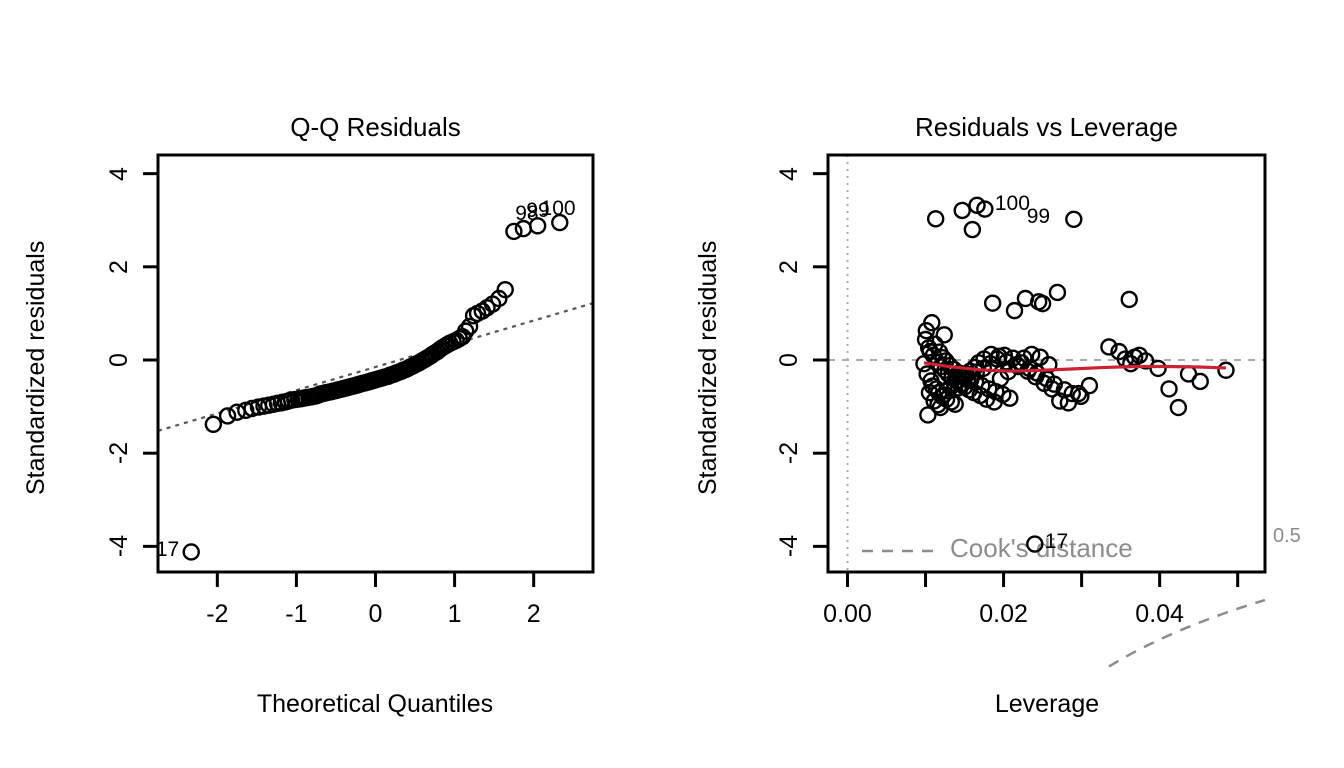  What do you see at coordinates (375, 704) in the screenshot?
I see `qq-x-axis-title: Theoretical Quantiles` at bounding box center [375, 704].